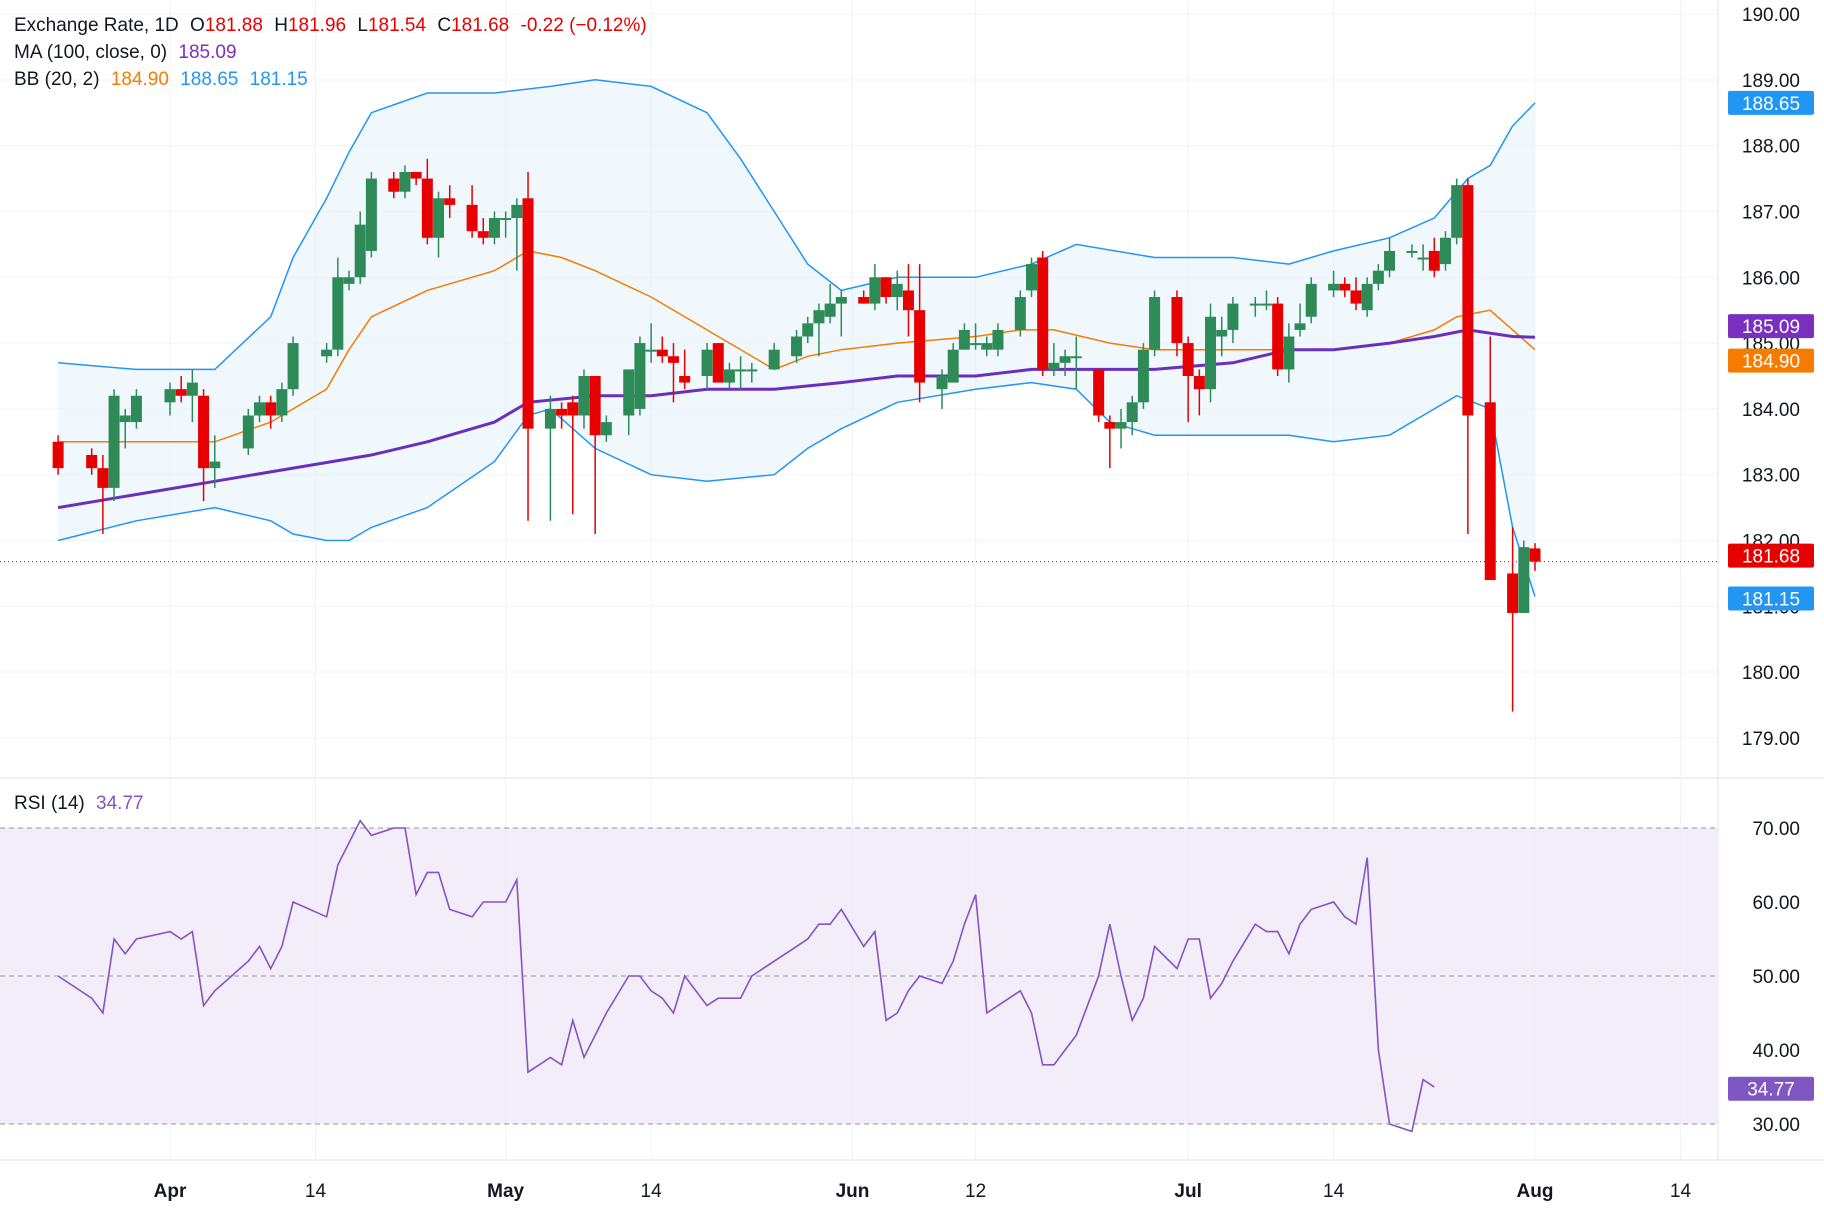 The image size is (1824, 1228). What do you see at coordinates (444, 25) in the screenshot?
I see `legend-close-label: C` at bounding box center [444, 25].